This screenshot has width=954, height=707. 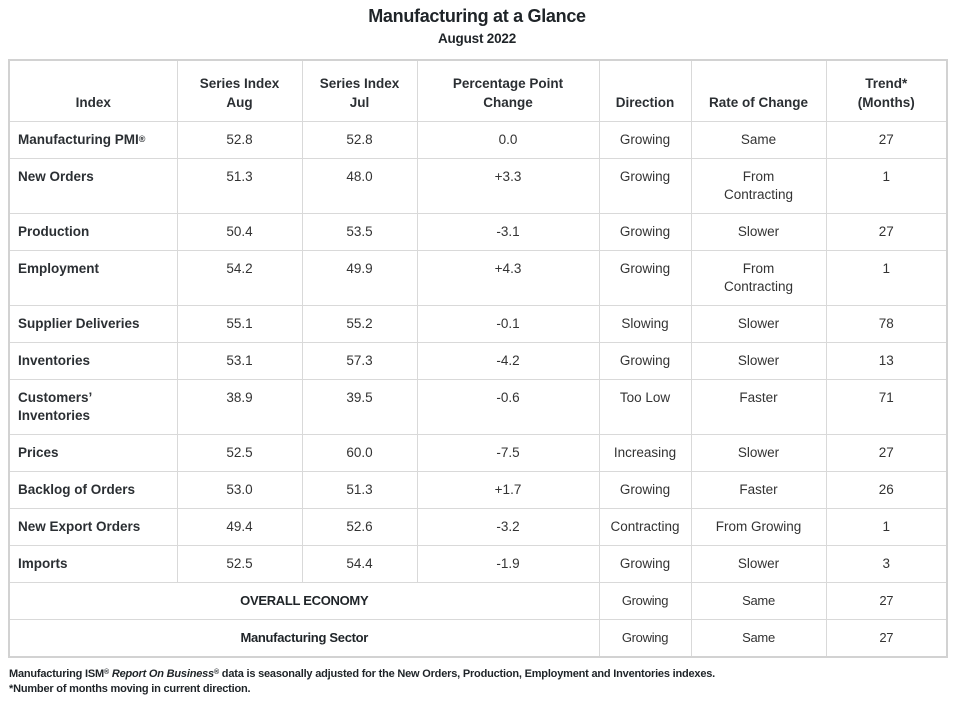 What do you see at coordinates (359, 185) in the screenshot?
I see `jul-value-cell: 48.0` at bounding box center [359, 185].